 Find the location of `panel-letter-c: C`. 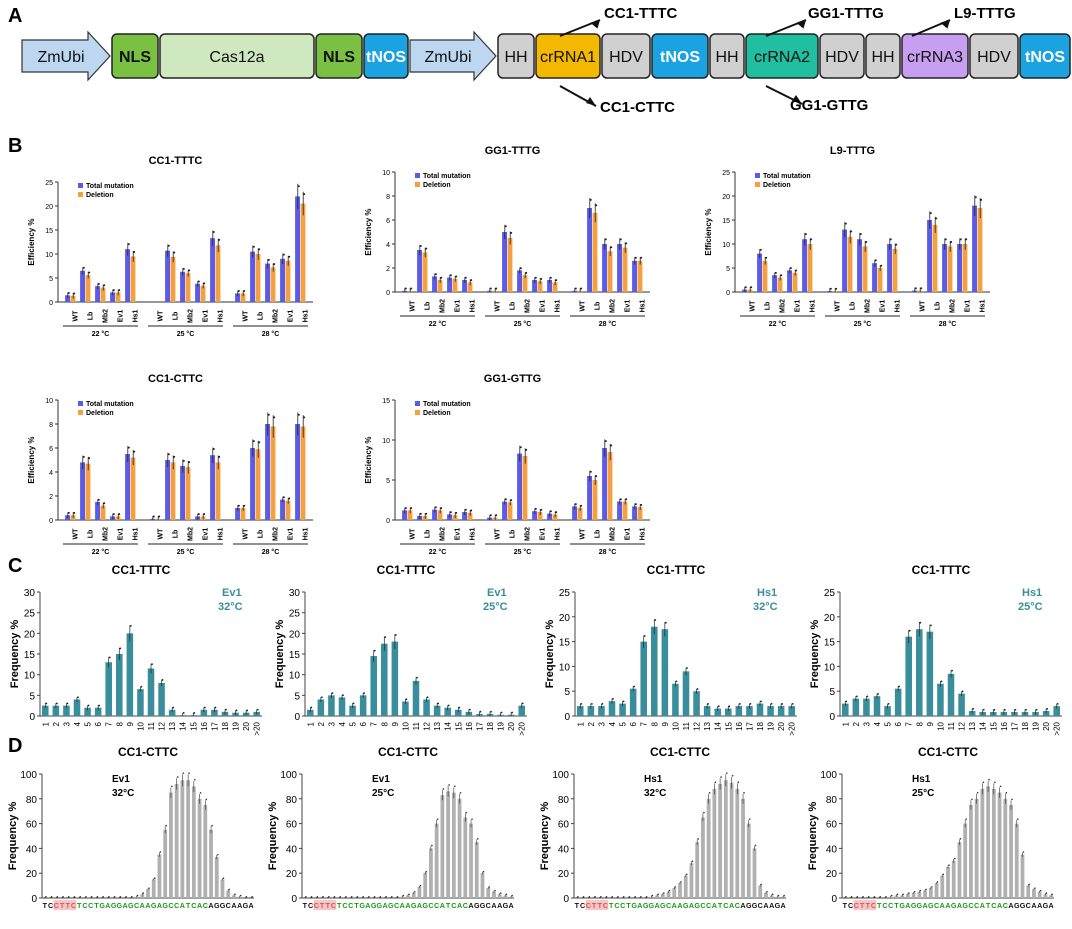

panel-letter-c: C is located at coordinates (15, 566).